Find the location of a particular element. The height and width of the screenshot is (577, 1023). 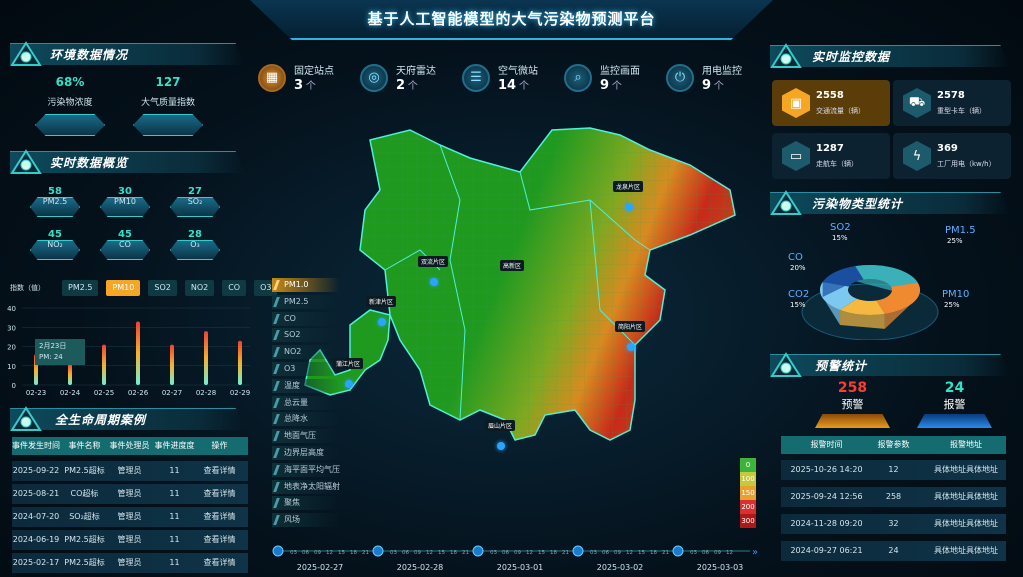

layer-option: 海平面平均气压 is located at coordinates (306, 469).